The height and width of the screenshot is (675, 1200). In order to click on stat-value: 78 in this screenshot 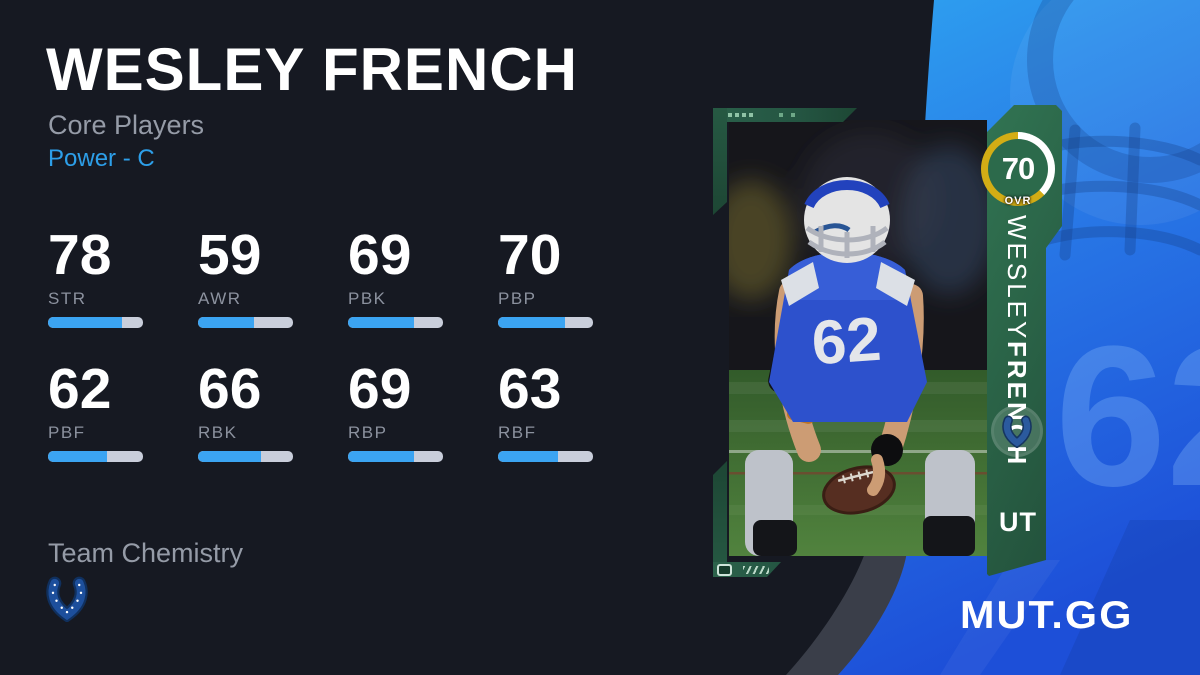, I will do `click(80, 255)`.